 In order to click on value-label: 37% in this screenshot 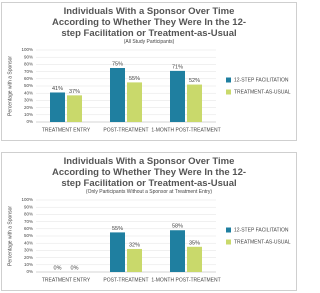, I will do `click(74, 92)`.